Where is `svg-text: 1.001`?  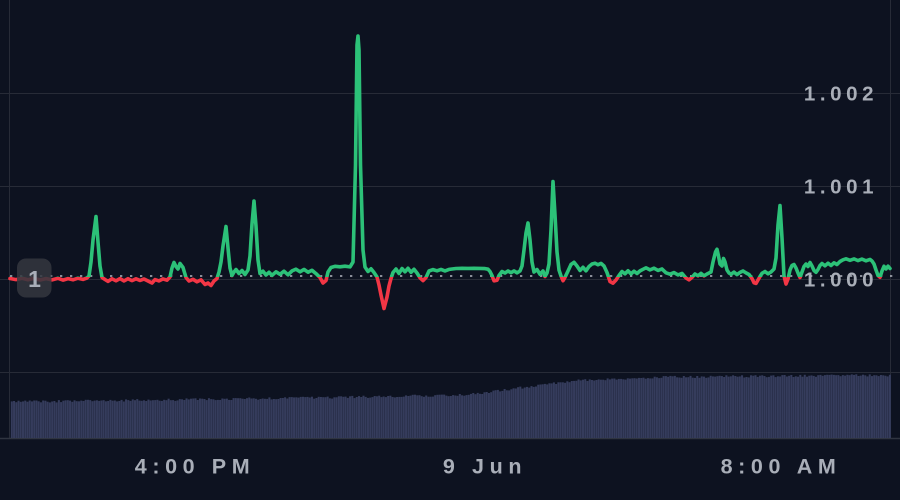
svg-text: 1.001 is located at coordinates (841, 187).